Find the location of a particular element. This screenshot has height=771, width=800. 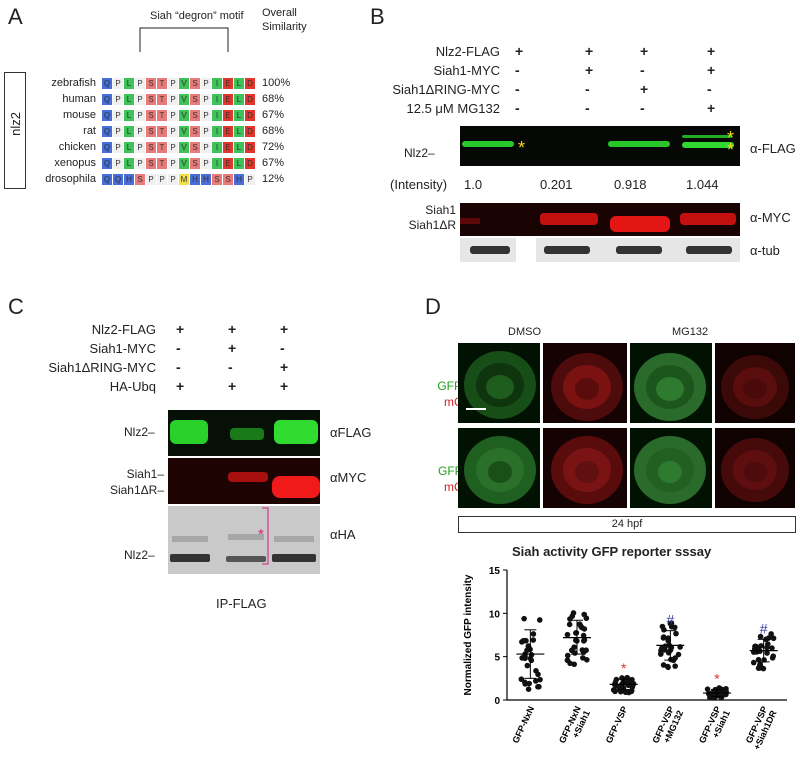

species-label: drosophila is located at coordinates (70, 179).